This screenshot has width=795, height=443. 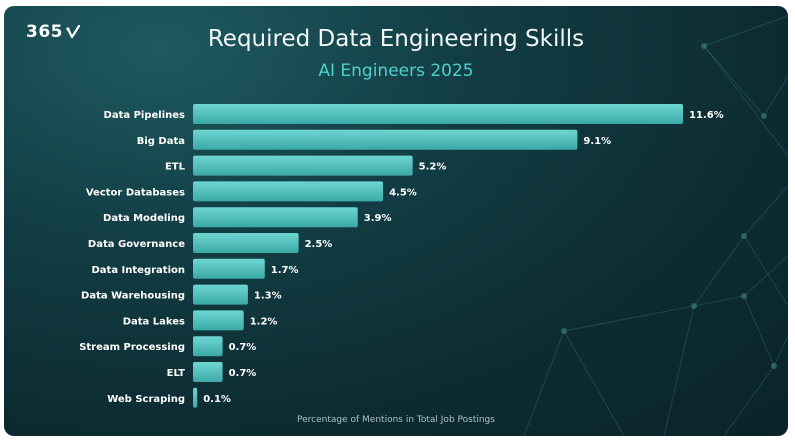 What do you see at coordinates (135, 192) in the screenshot?
I see `category-label: Vector Databases` at bounding box center [135, 192].